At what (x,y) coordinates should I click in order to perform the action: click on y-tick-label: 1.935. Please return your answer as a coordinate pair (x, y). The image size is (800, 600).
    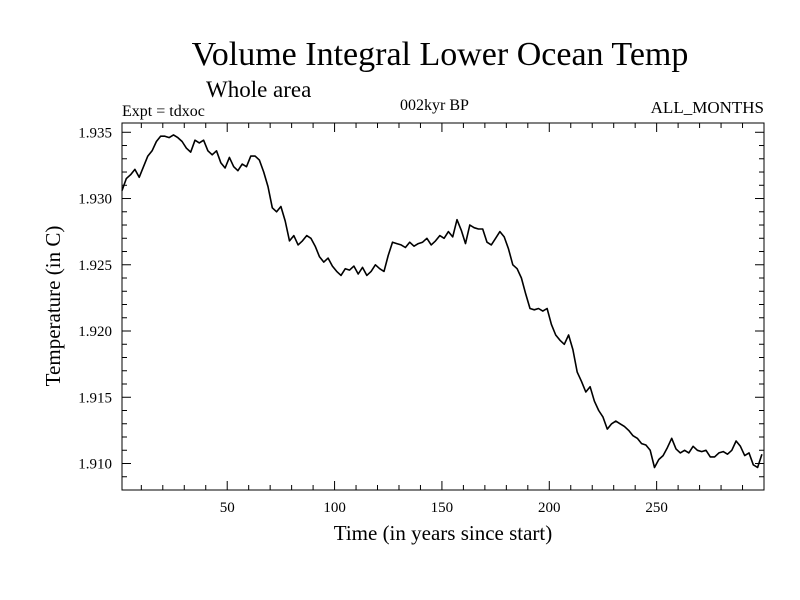
    Looking at the image, I should click on (95, 133).